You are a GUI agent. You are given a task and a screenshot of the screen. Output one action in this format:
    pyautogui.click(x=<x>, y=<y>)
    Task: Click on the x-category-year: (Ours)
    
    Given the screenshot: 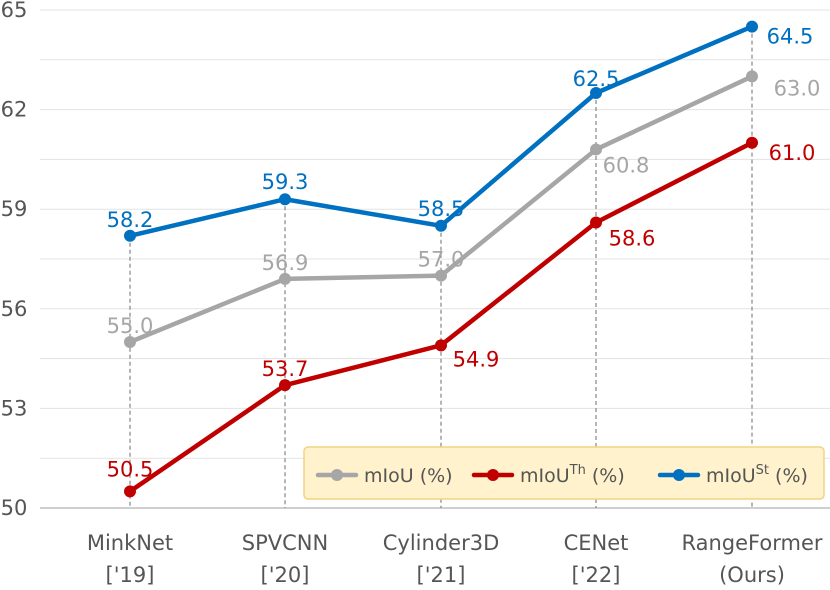 What is the action you would take?
    pyautogui.click(x=752, y=575)
    